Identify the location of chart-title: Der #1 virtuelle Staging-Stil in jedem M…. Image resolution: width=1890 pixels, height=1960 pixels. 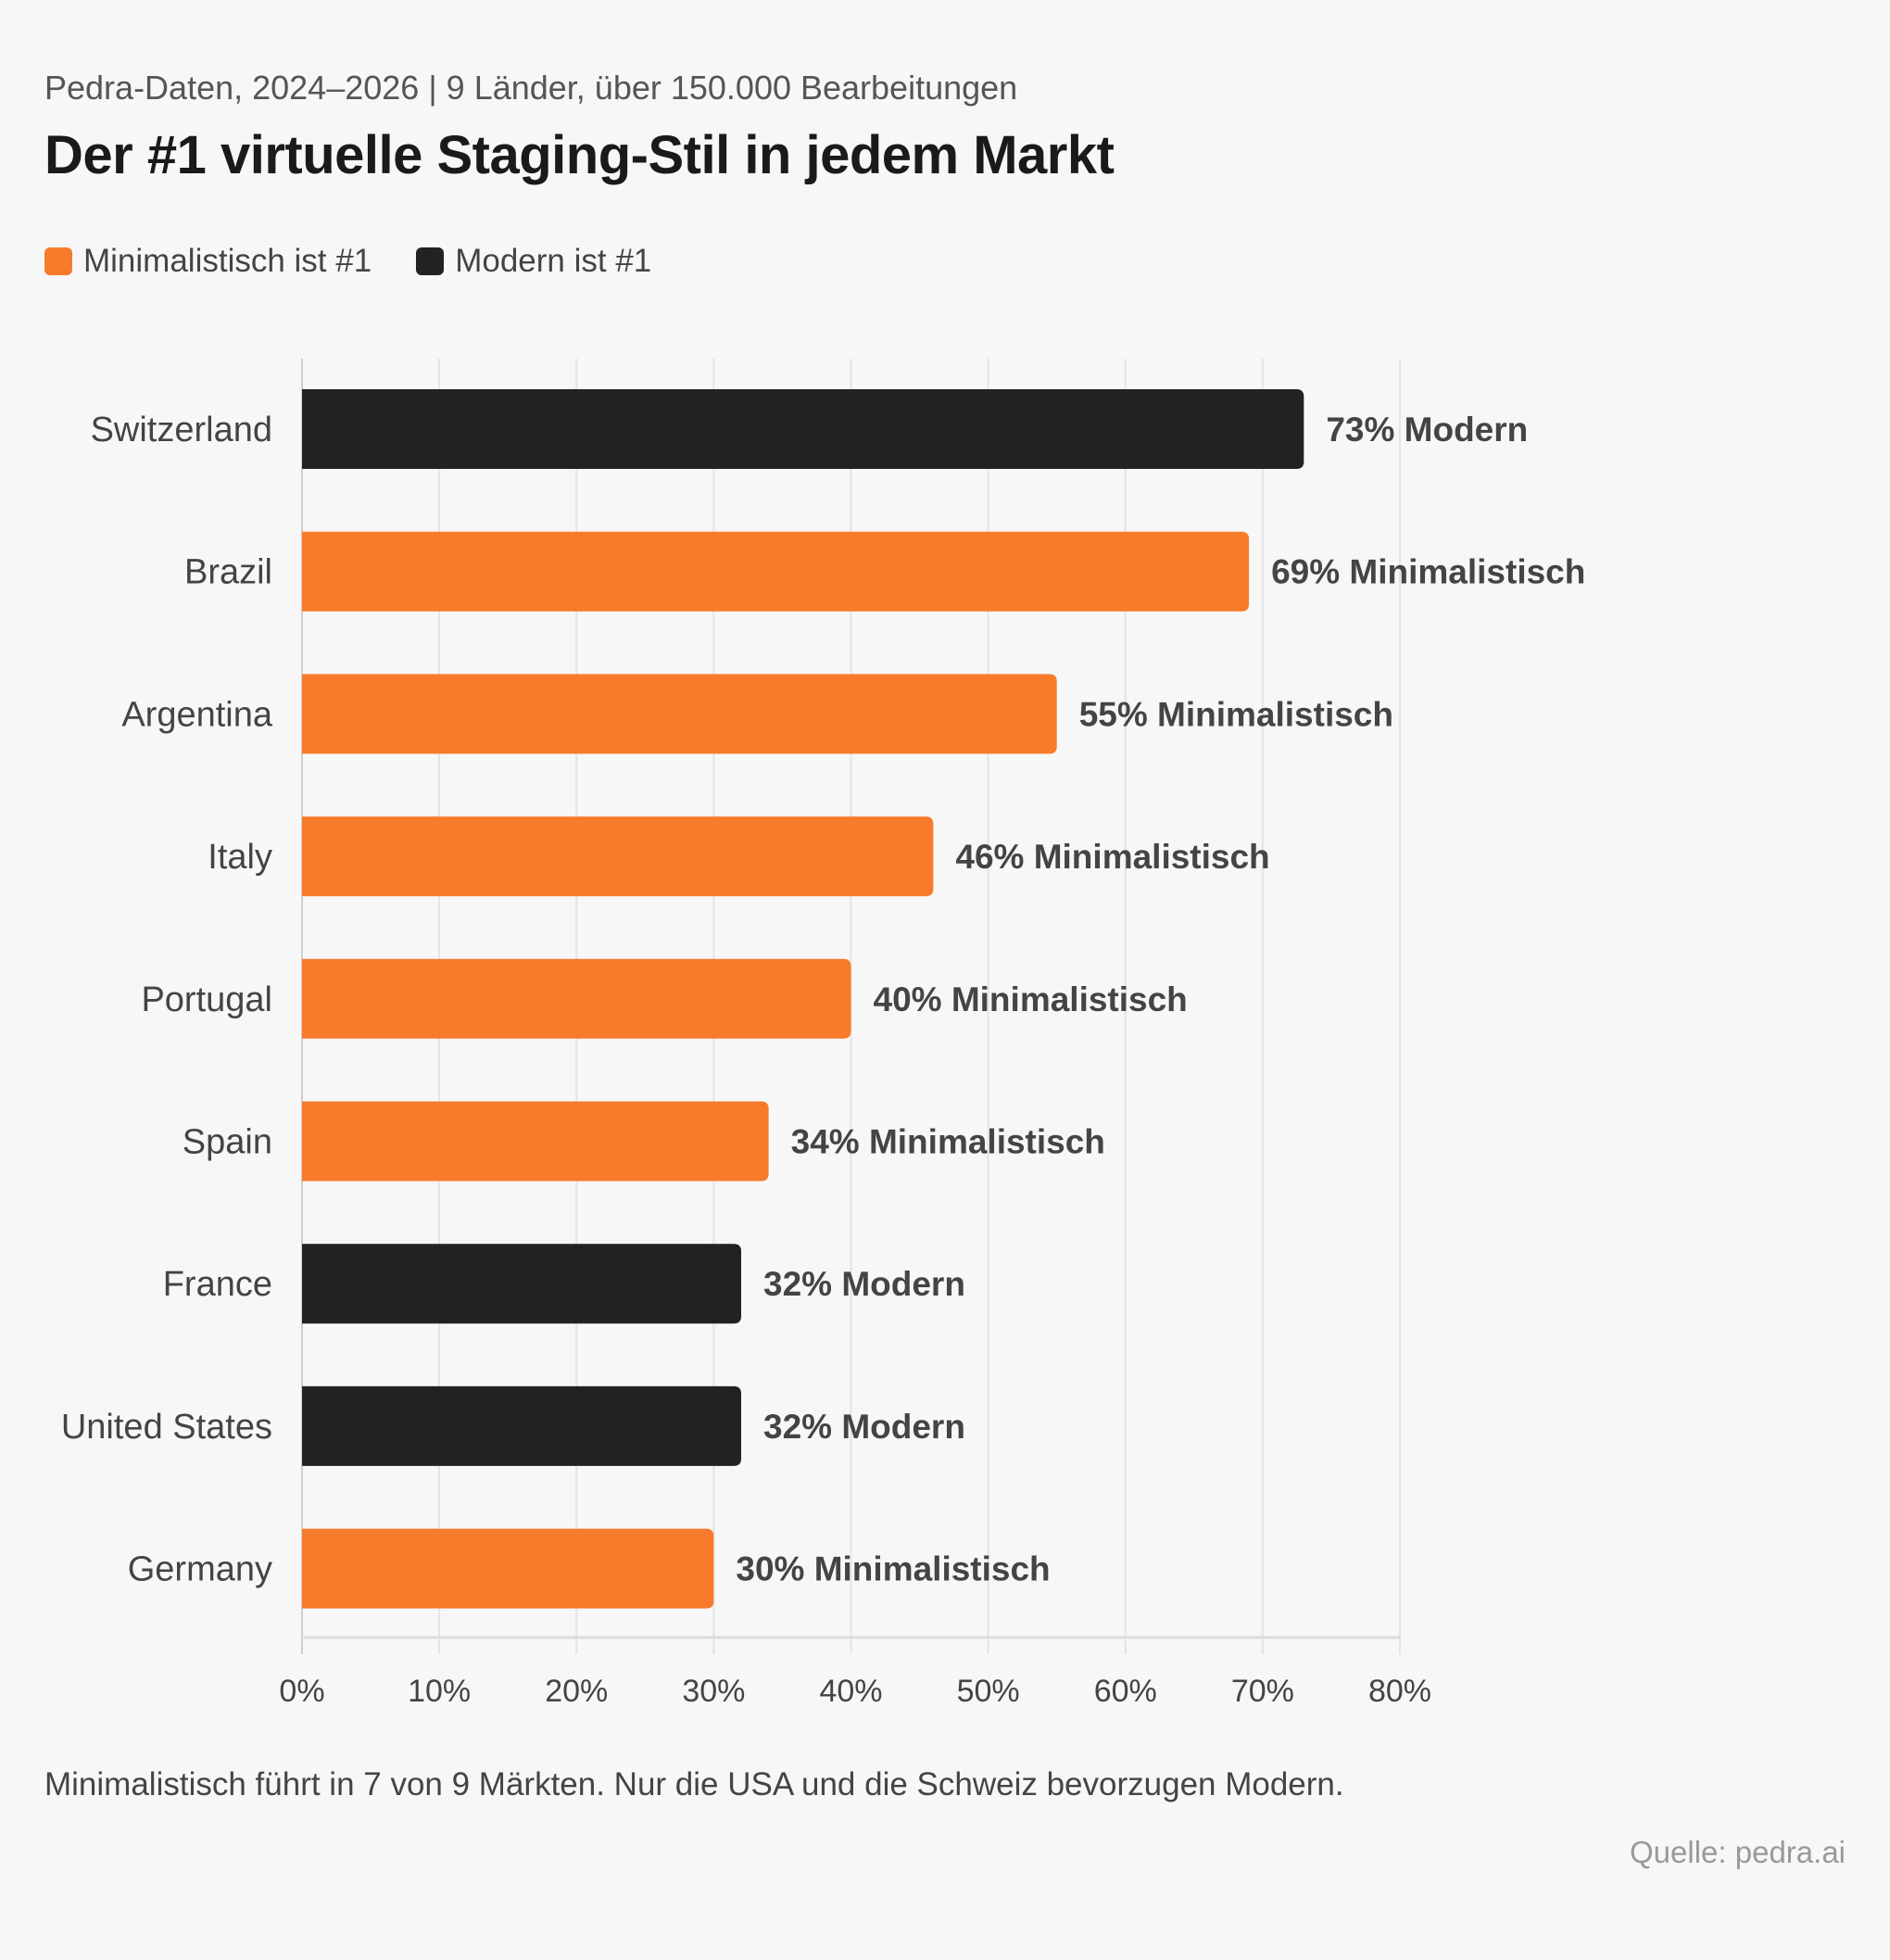
(579, 155).